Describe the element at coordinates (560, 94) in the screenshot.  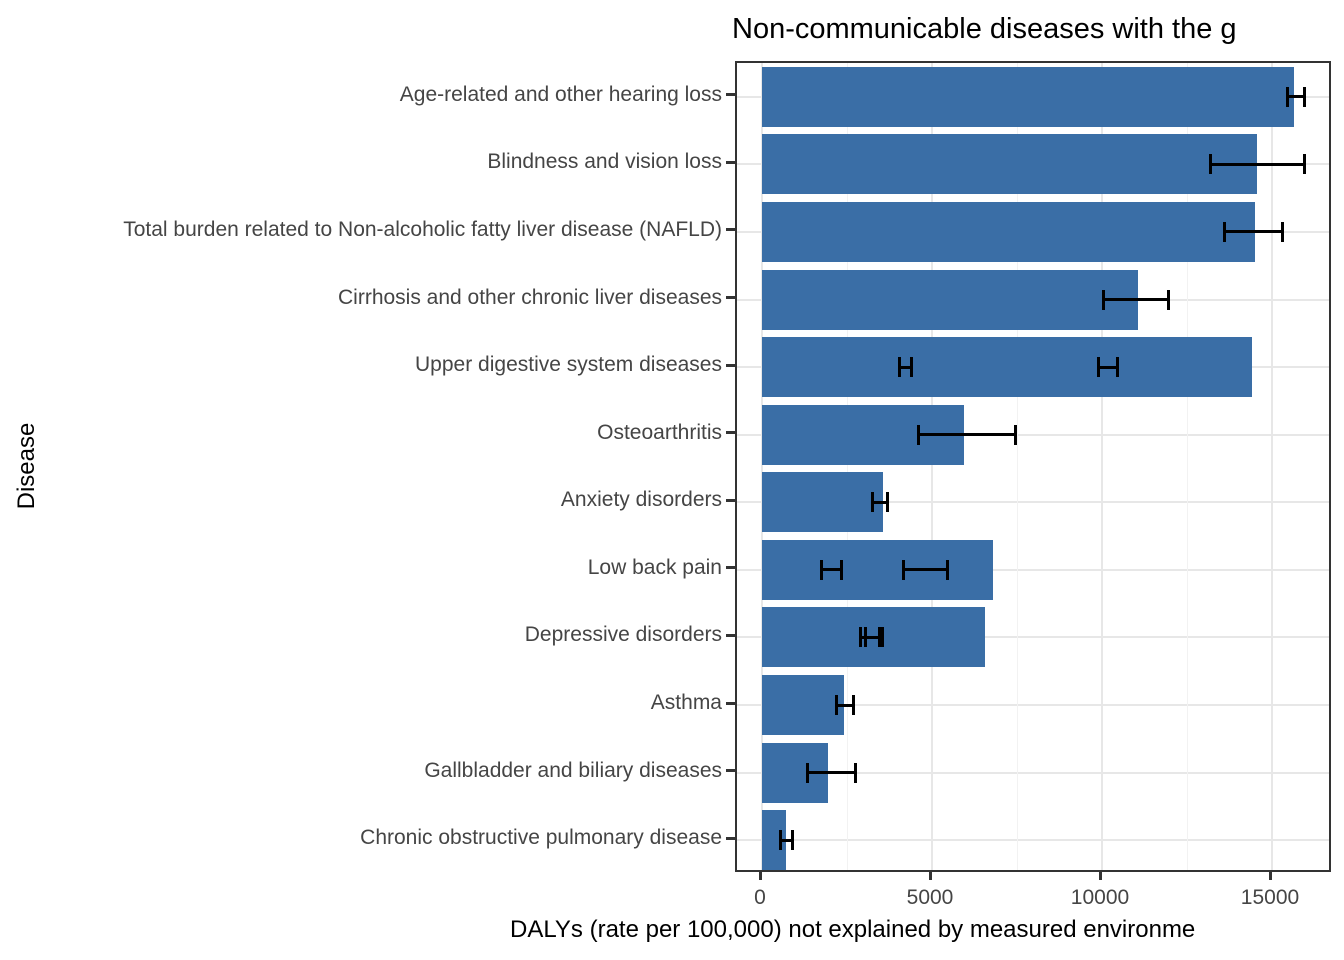
I see `category-label: Age-related and other hearing loss` at that location.